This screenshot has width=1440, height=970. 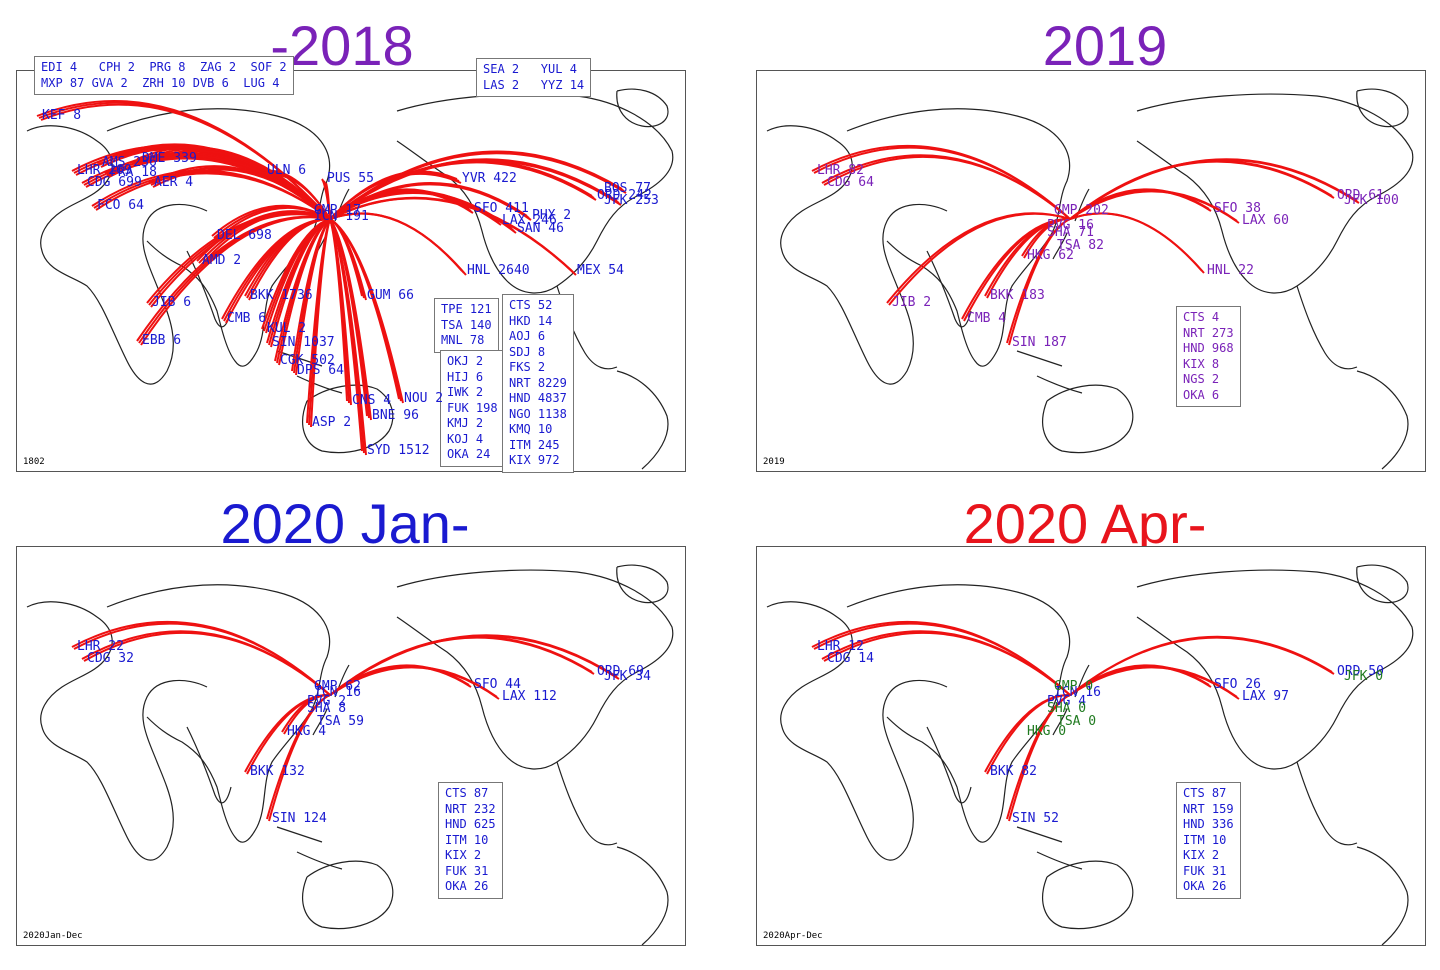 What do you see at coordinates (1154, 207) in the screenshot?
I see `flight-route-lax` at bounding box center [1154, 207].